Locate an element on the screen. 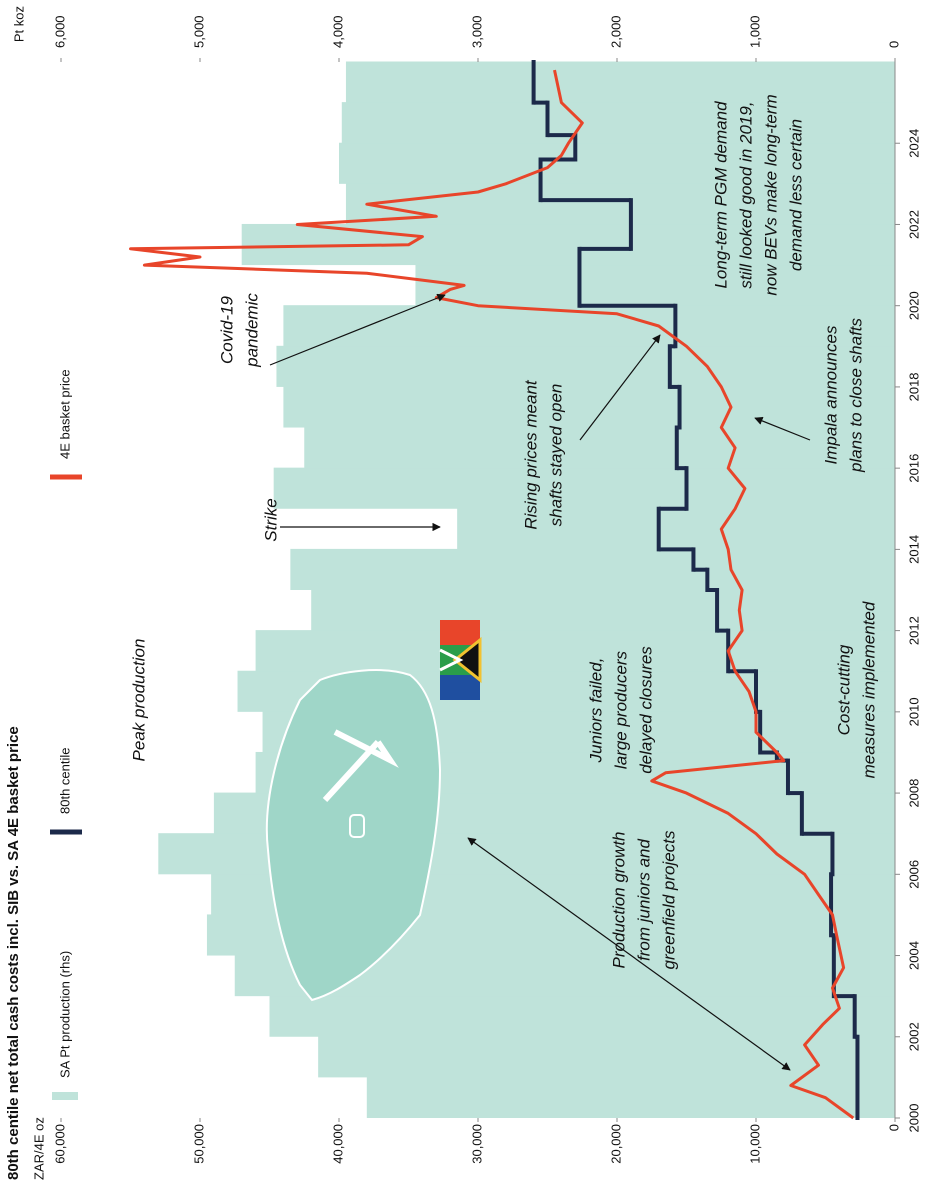  y-tick-label: 0 is located at coordinates (893, 1127).